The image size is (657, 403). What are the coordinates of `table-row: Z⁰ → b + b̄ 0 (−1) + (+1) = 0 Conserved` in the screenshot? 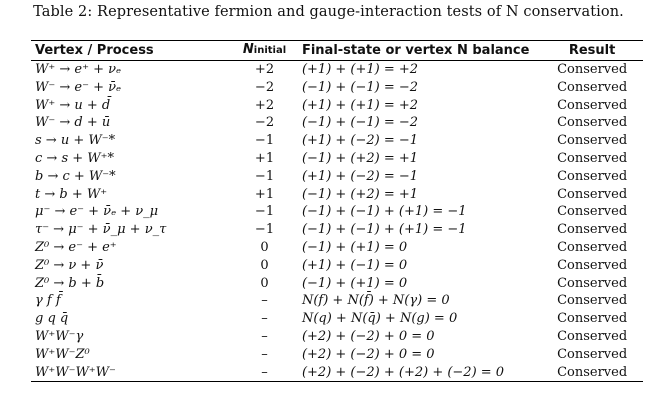 It's located at (337, 284).